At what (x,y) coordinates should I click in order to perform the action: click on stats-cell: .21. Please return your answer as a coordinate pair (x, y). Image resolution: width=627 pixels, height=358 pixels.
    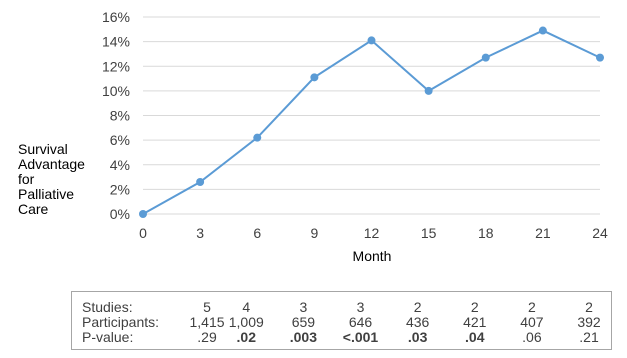
    Looking at the image, I should click on (589, 337).